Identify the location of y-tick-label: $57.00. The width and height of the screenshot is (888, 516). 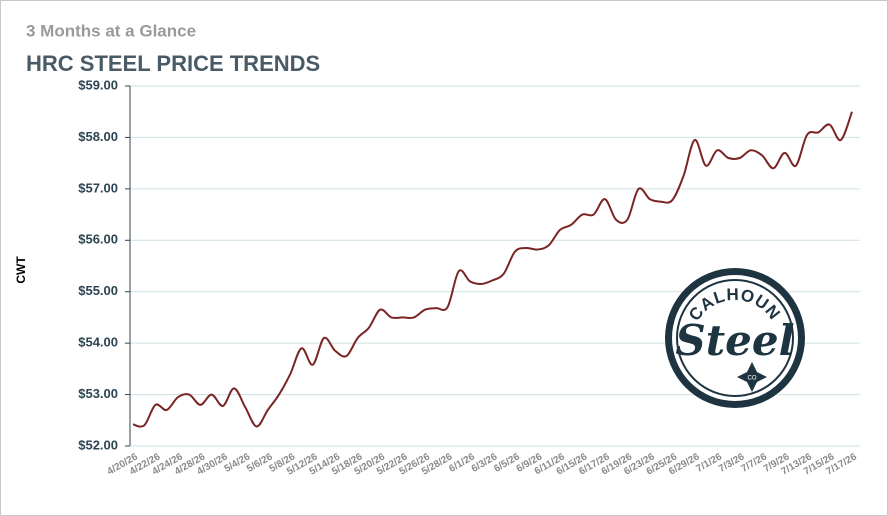
(98, 187).